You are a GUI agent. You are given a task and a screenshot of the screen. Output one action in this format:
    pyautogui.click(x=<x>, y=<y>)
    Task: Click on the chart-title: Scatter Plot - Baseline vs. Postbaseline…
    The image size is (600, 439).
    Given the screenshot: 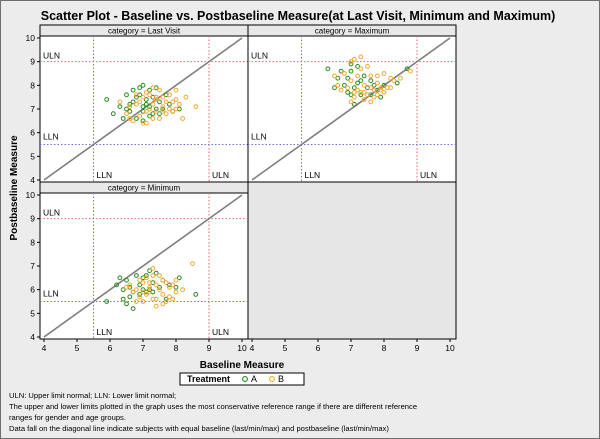 What is the action you would take?
    pyautogui.click(x=298, y=16)
    